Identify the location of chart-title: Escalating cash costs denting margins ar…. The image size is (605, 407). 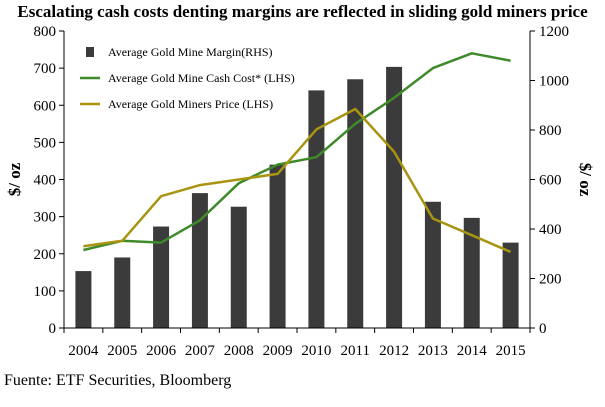
(302, 11).